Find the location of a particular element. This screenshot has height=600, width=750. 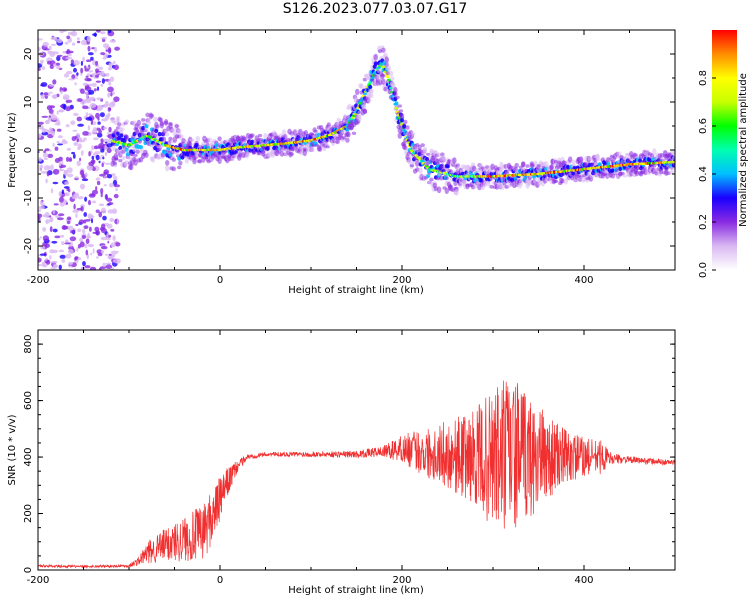

y-tick-label: 20 is located at coordinates (28, 54).